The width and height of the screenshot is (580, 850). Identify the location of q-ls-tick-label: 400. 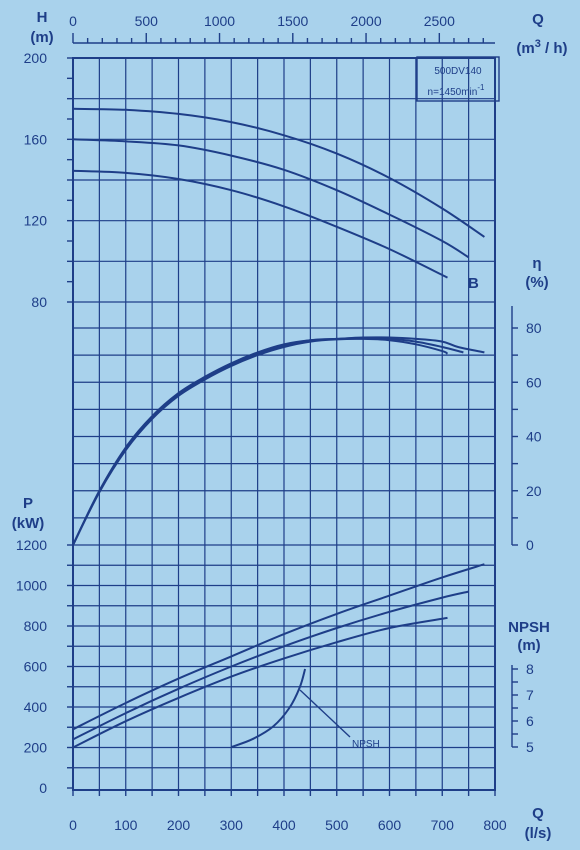
(284, 825).